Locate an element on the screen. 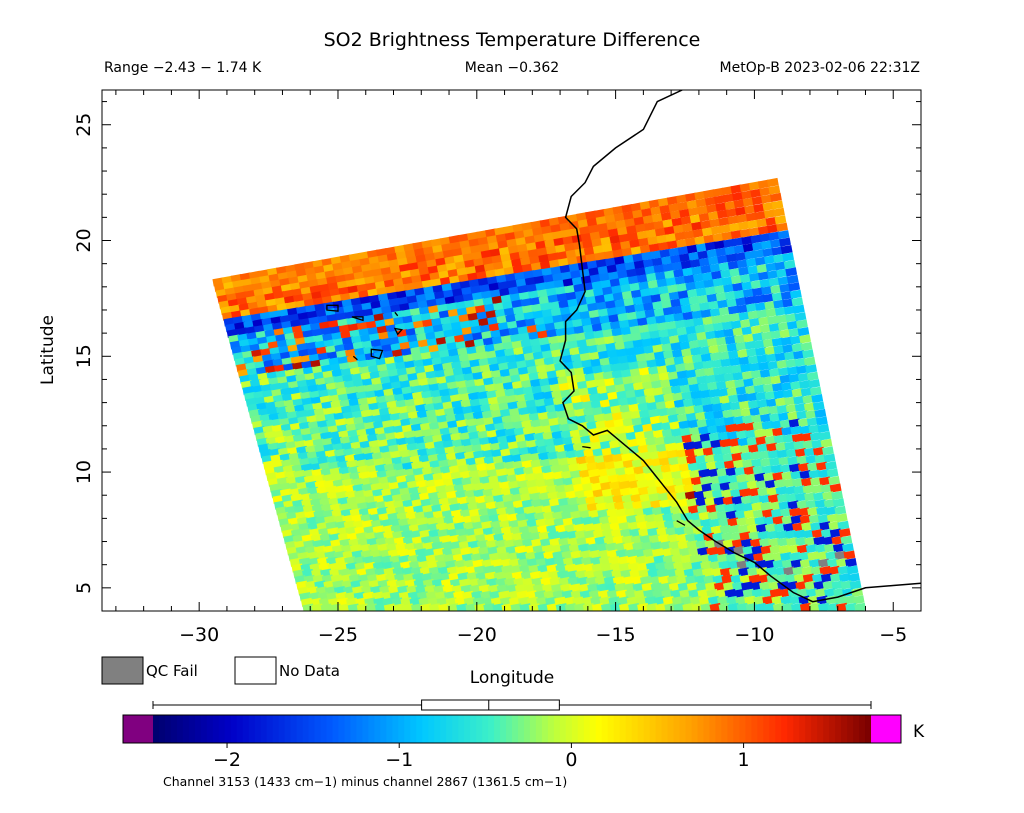 The width and height of the screenshot is (1024, 813). legend-qc-fail: QC Fail is located at coordinates (149, 670).